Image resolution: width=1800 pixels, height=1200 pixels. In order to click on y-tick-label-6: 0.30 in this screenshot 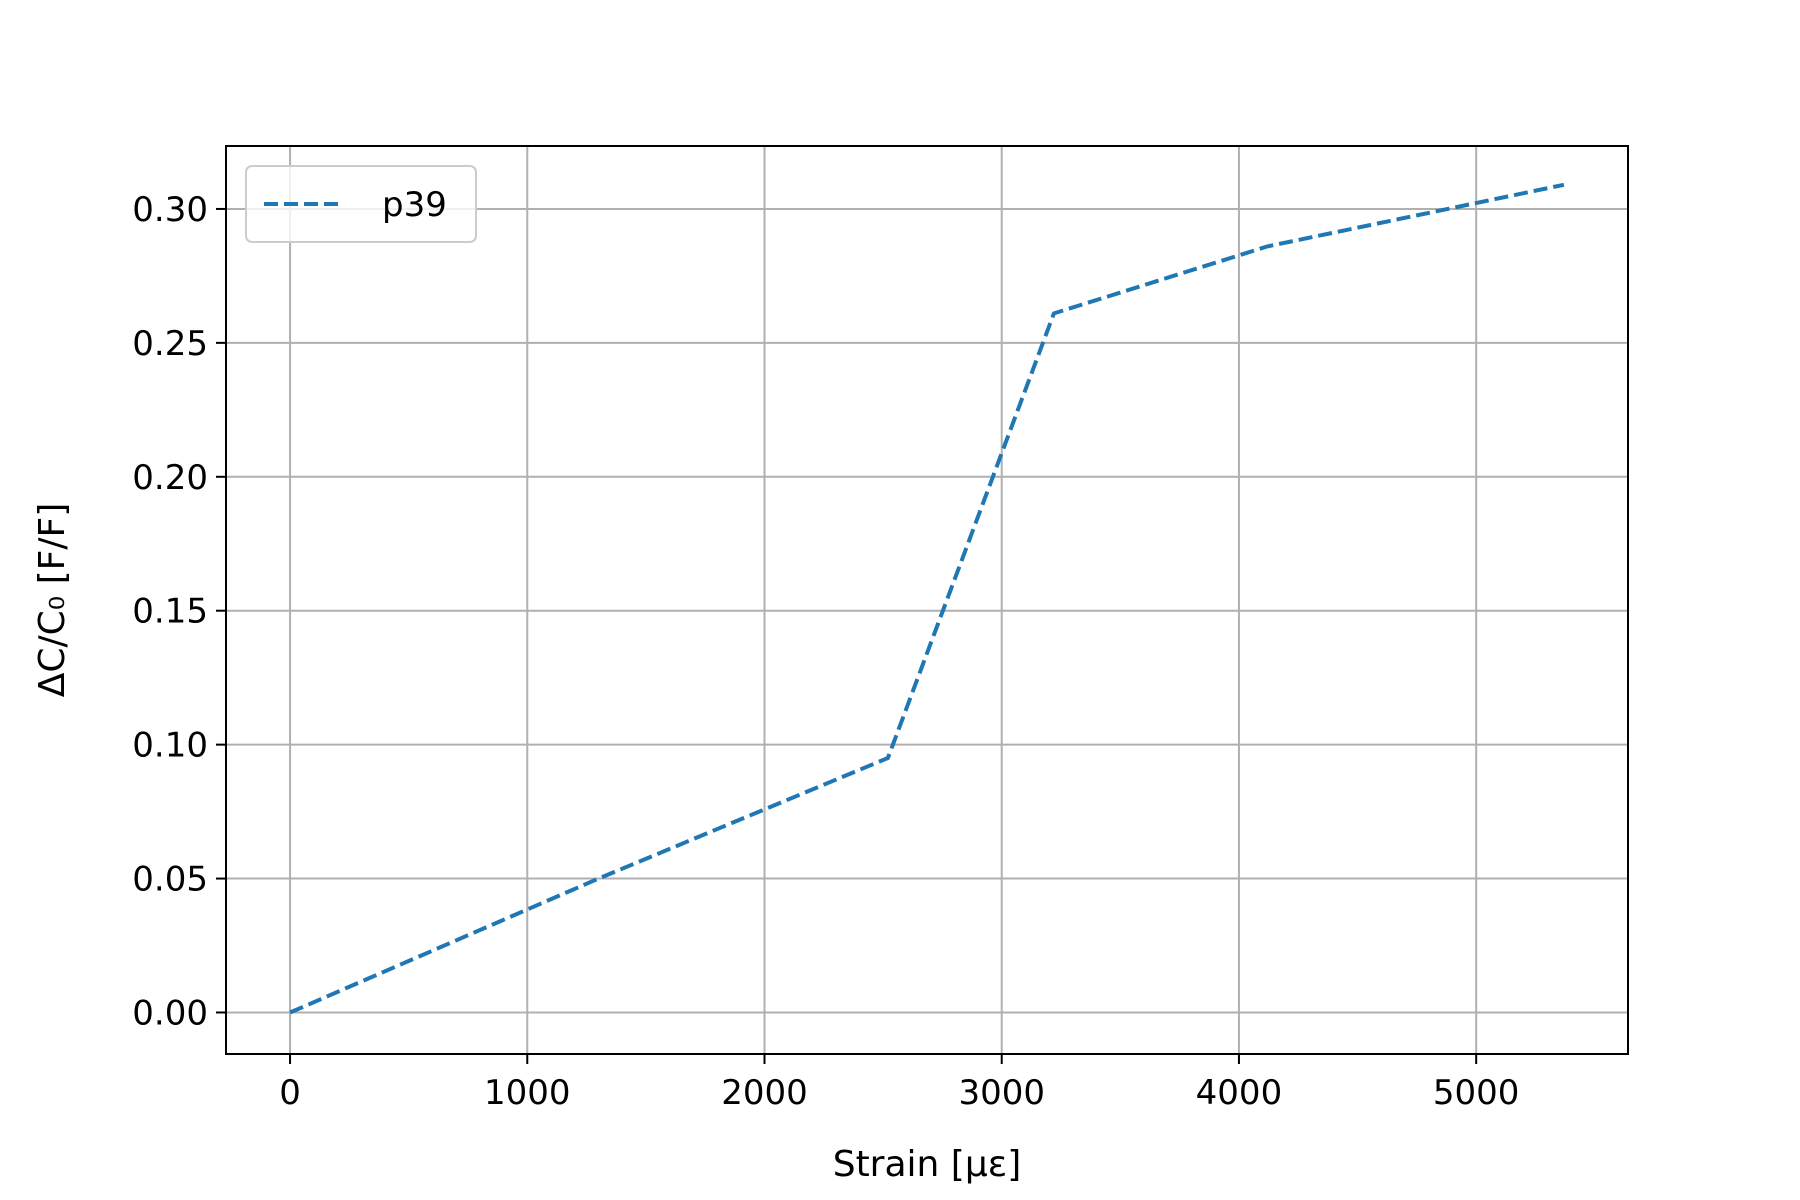, I will do `click(170, 210)`.